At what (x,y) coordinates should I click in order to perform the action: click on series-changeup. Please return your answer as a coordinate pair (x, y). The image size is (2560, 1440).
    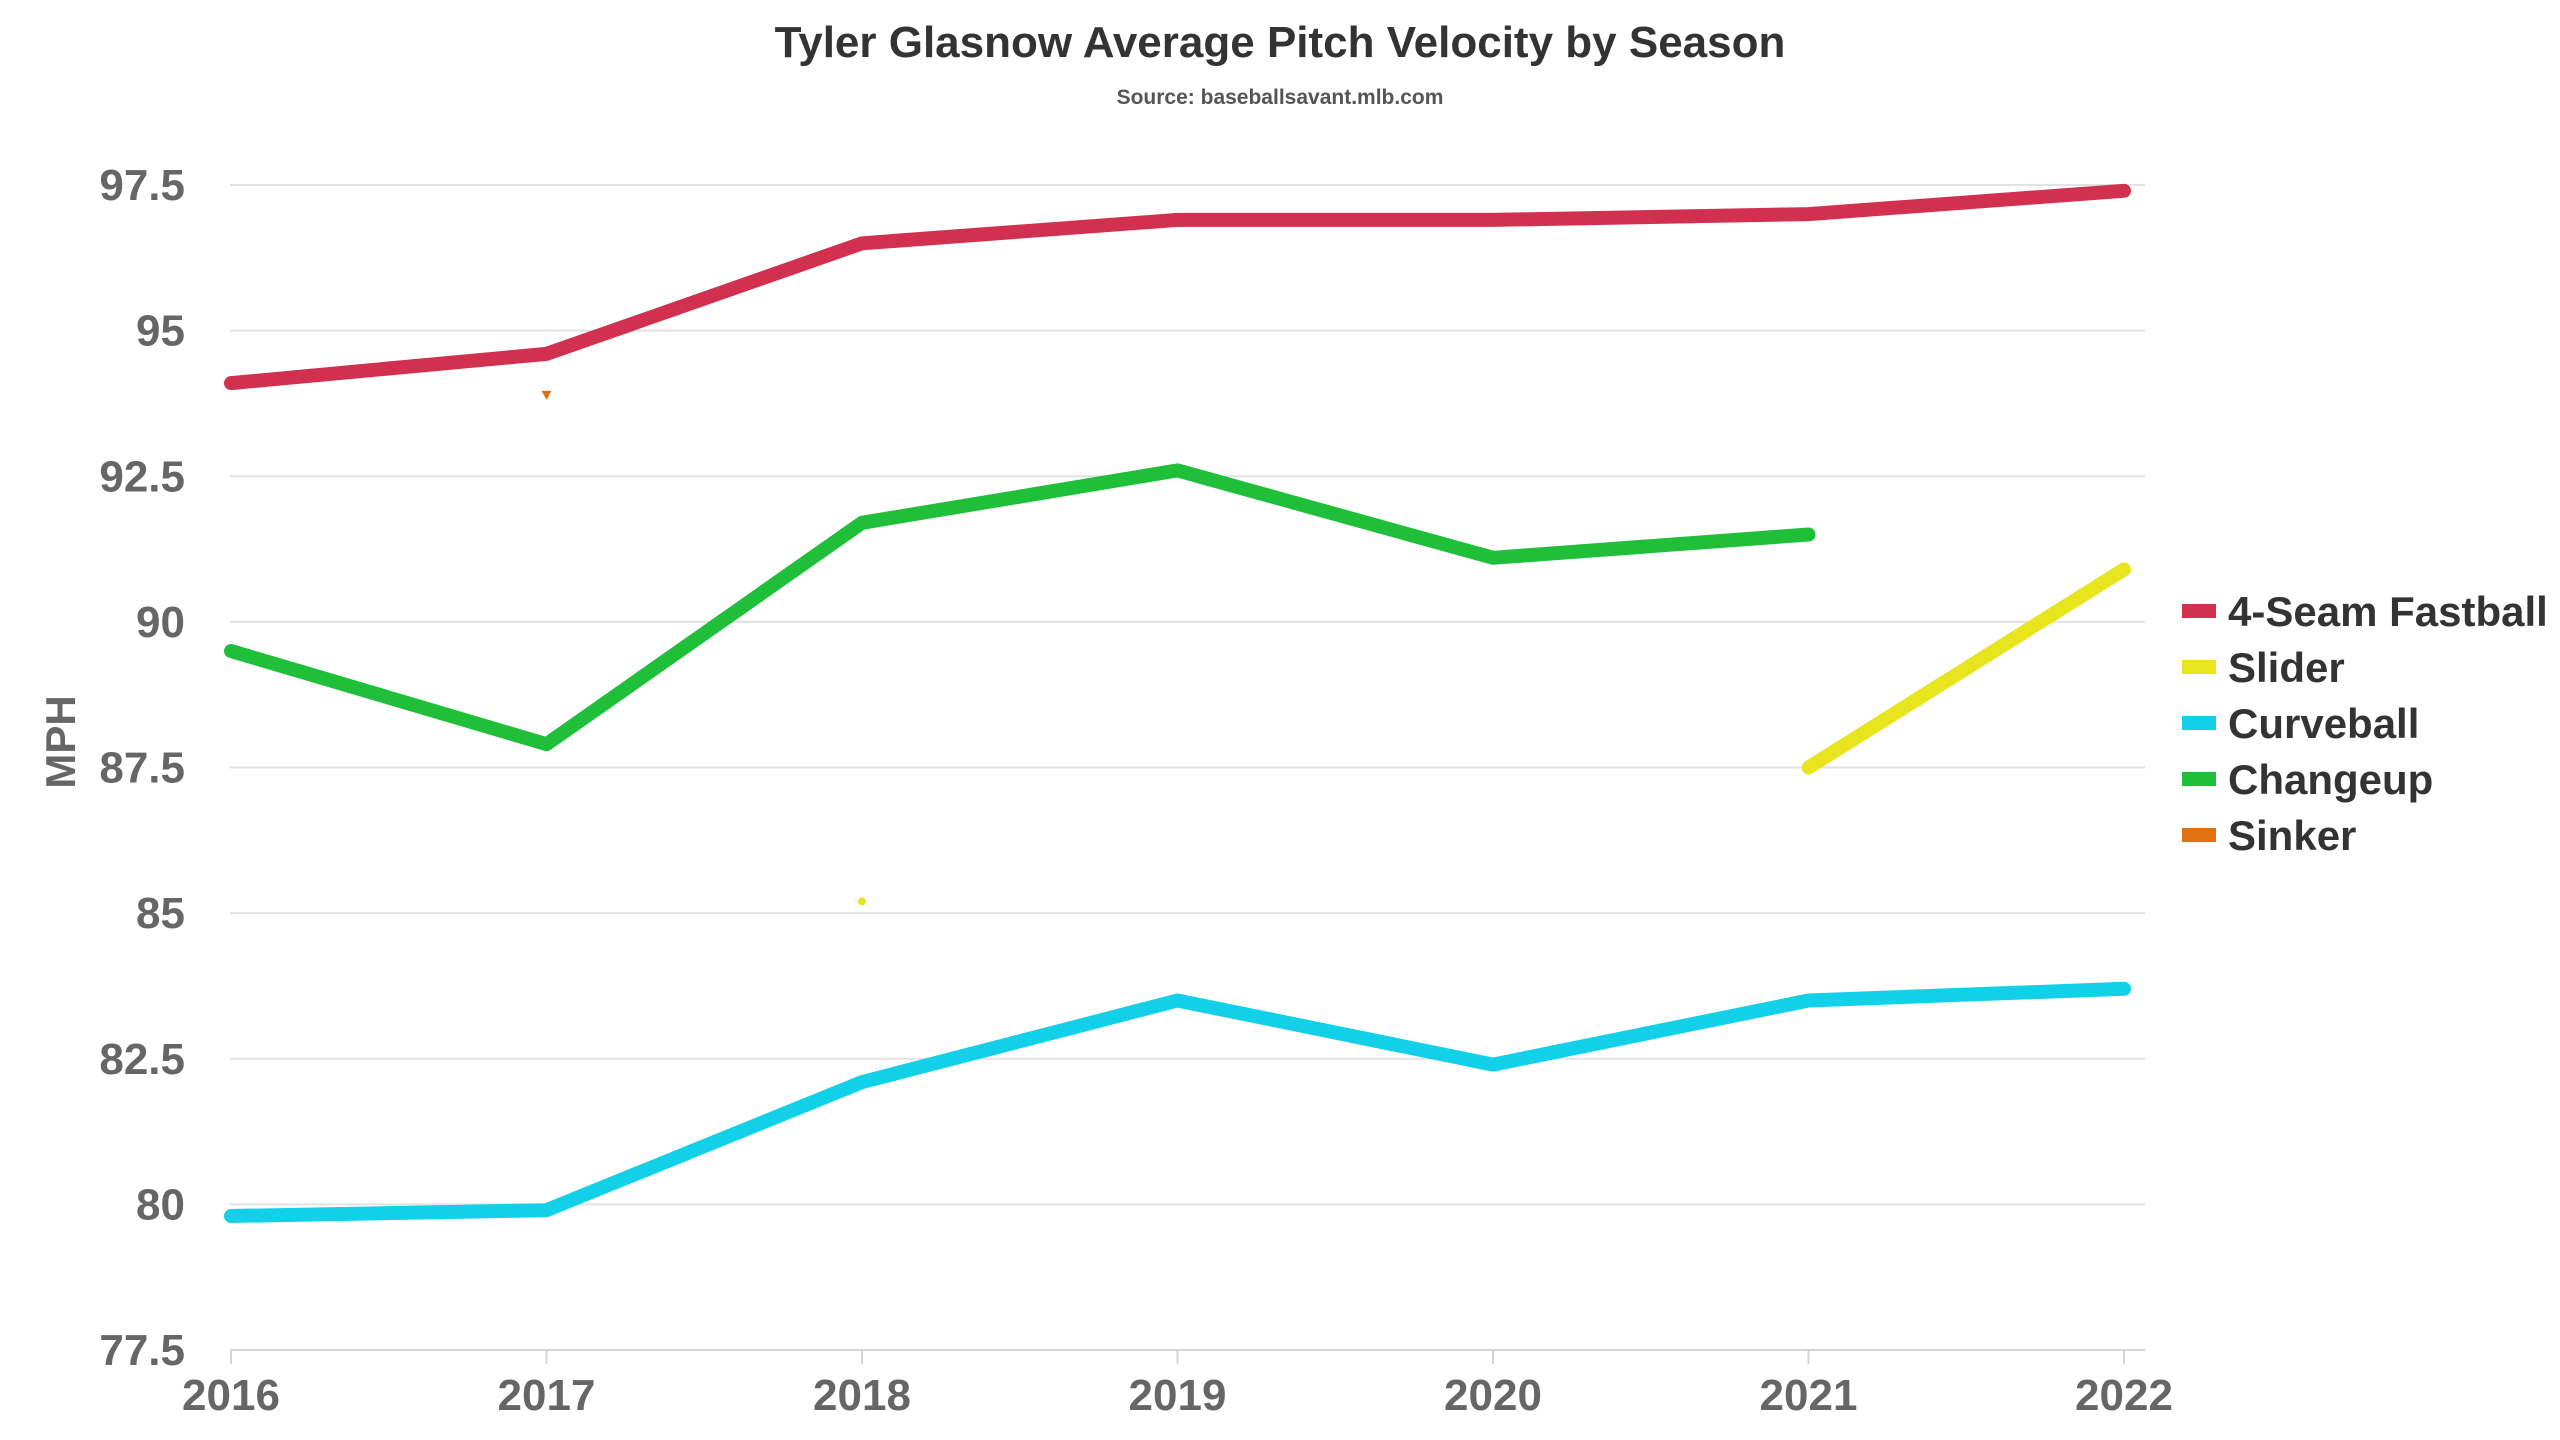
    Looking at the image, I should click on (1020, 607).